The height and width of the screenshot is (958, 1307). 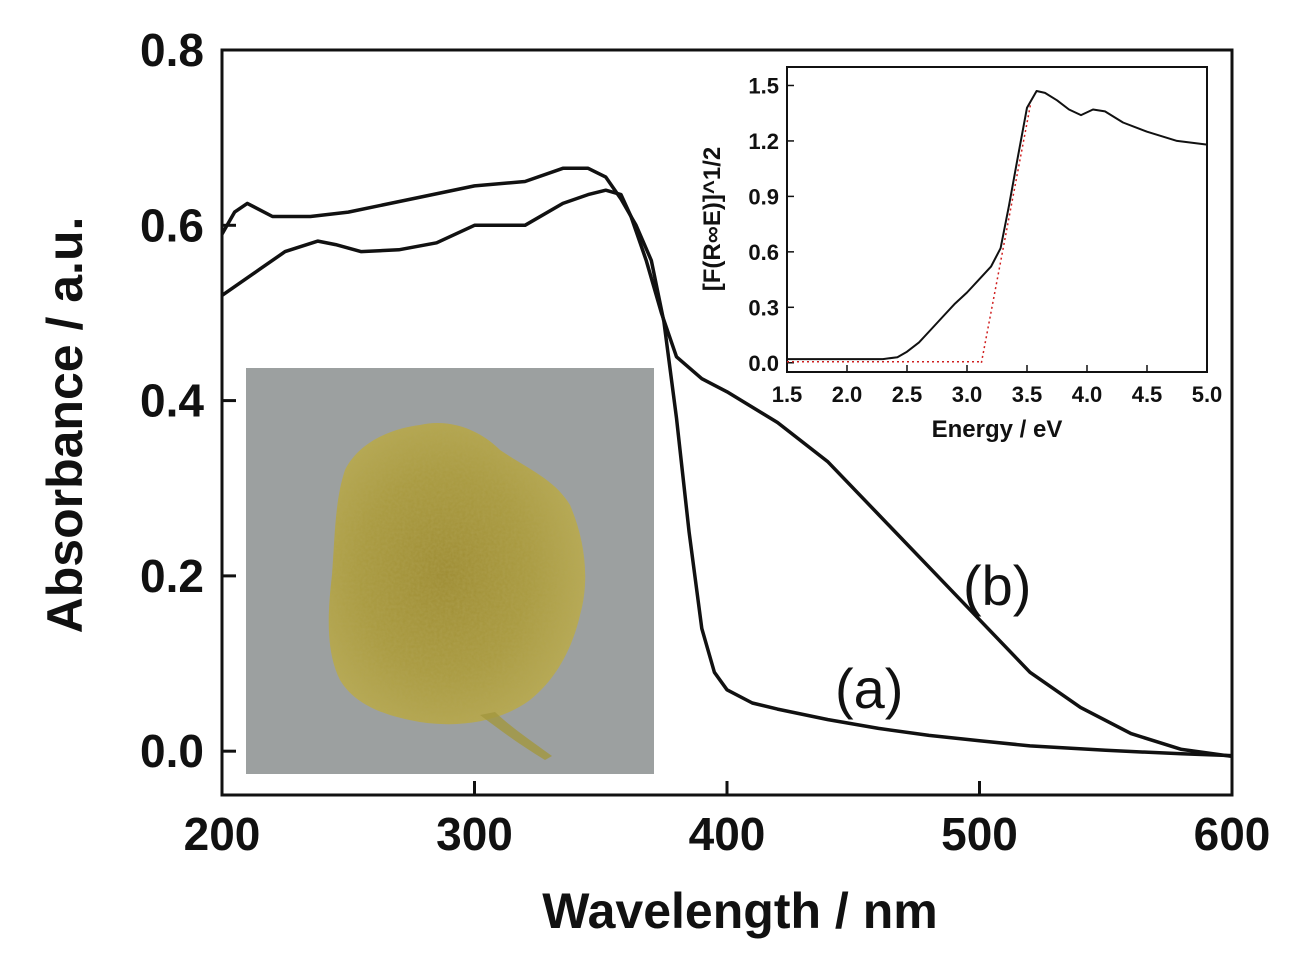 What do you see at coordinates (967, 394) in the screenshot?
I see `inset-x-tick-label: 3.0` at bounding box center [967, 394].